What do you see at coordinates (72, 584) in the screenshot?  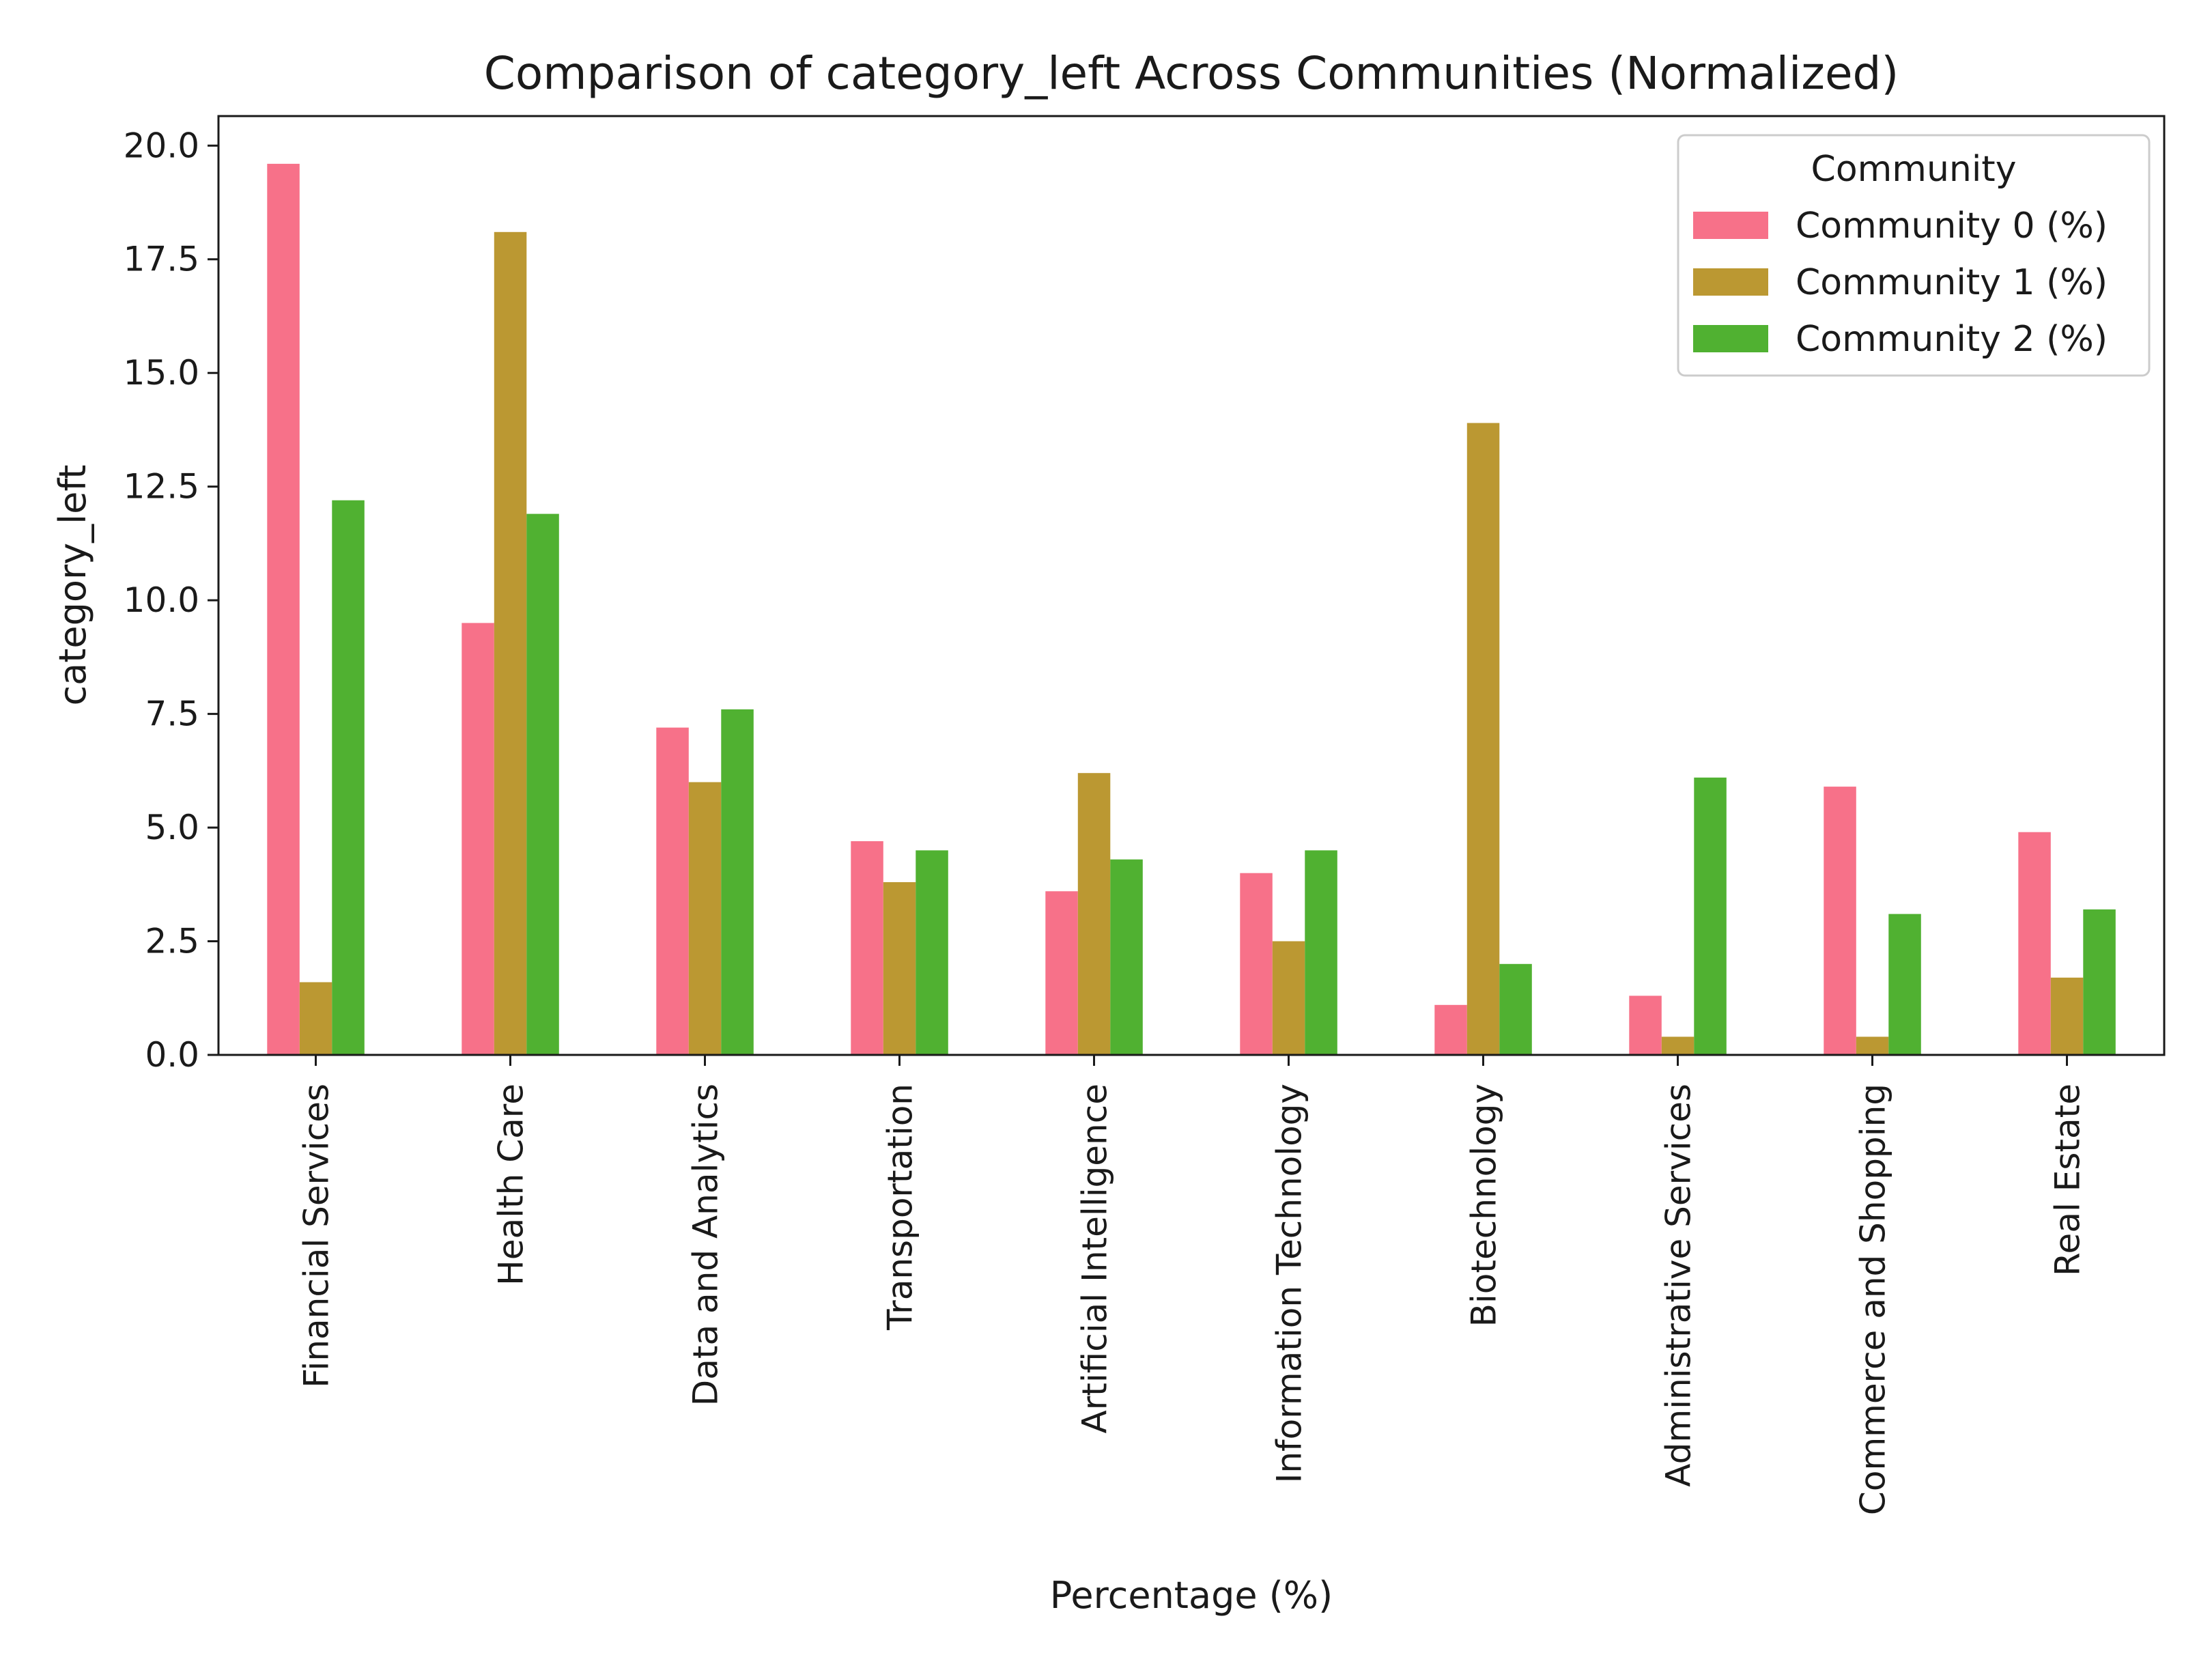 I see `y-axis-label: category_left` at bounding box center [72, 584].